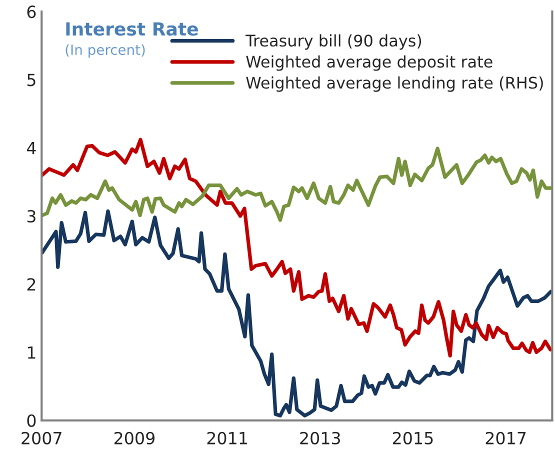 Image resolution: width=555 pixels, height=462 pixels. I want to click on x-tick-label: 2015, so click(412, 438).